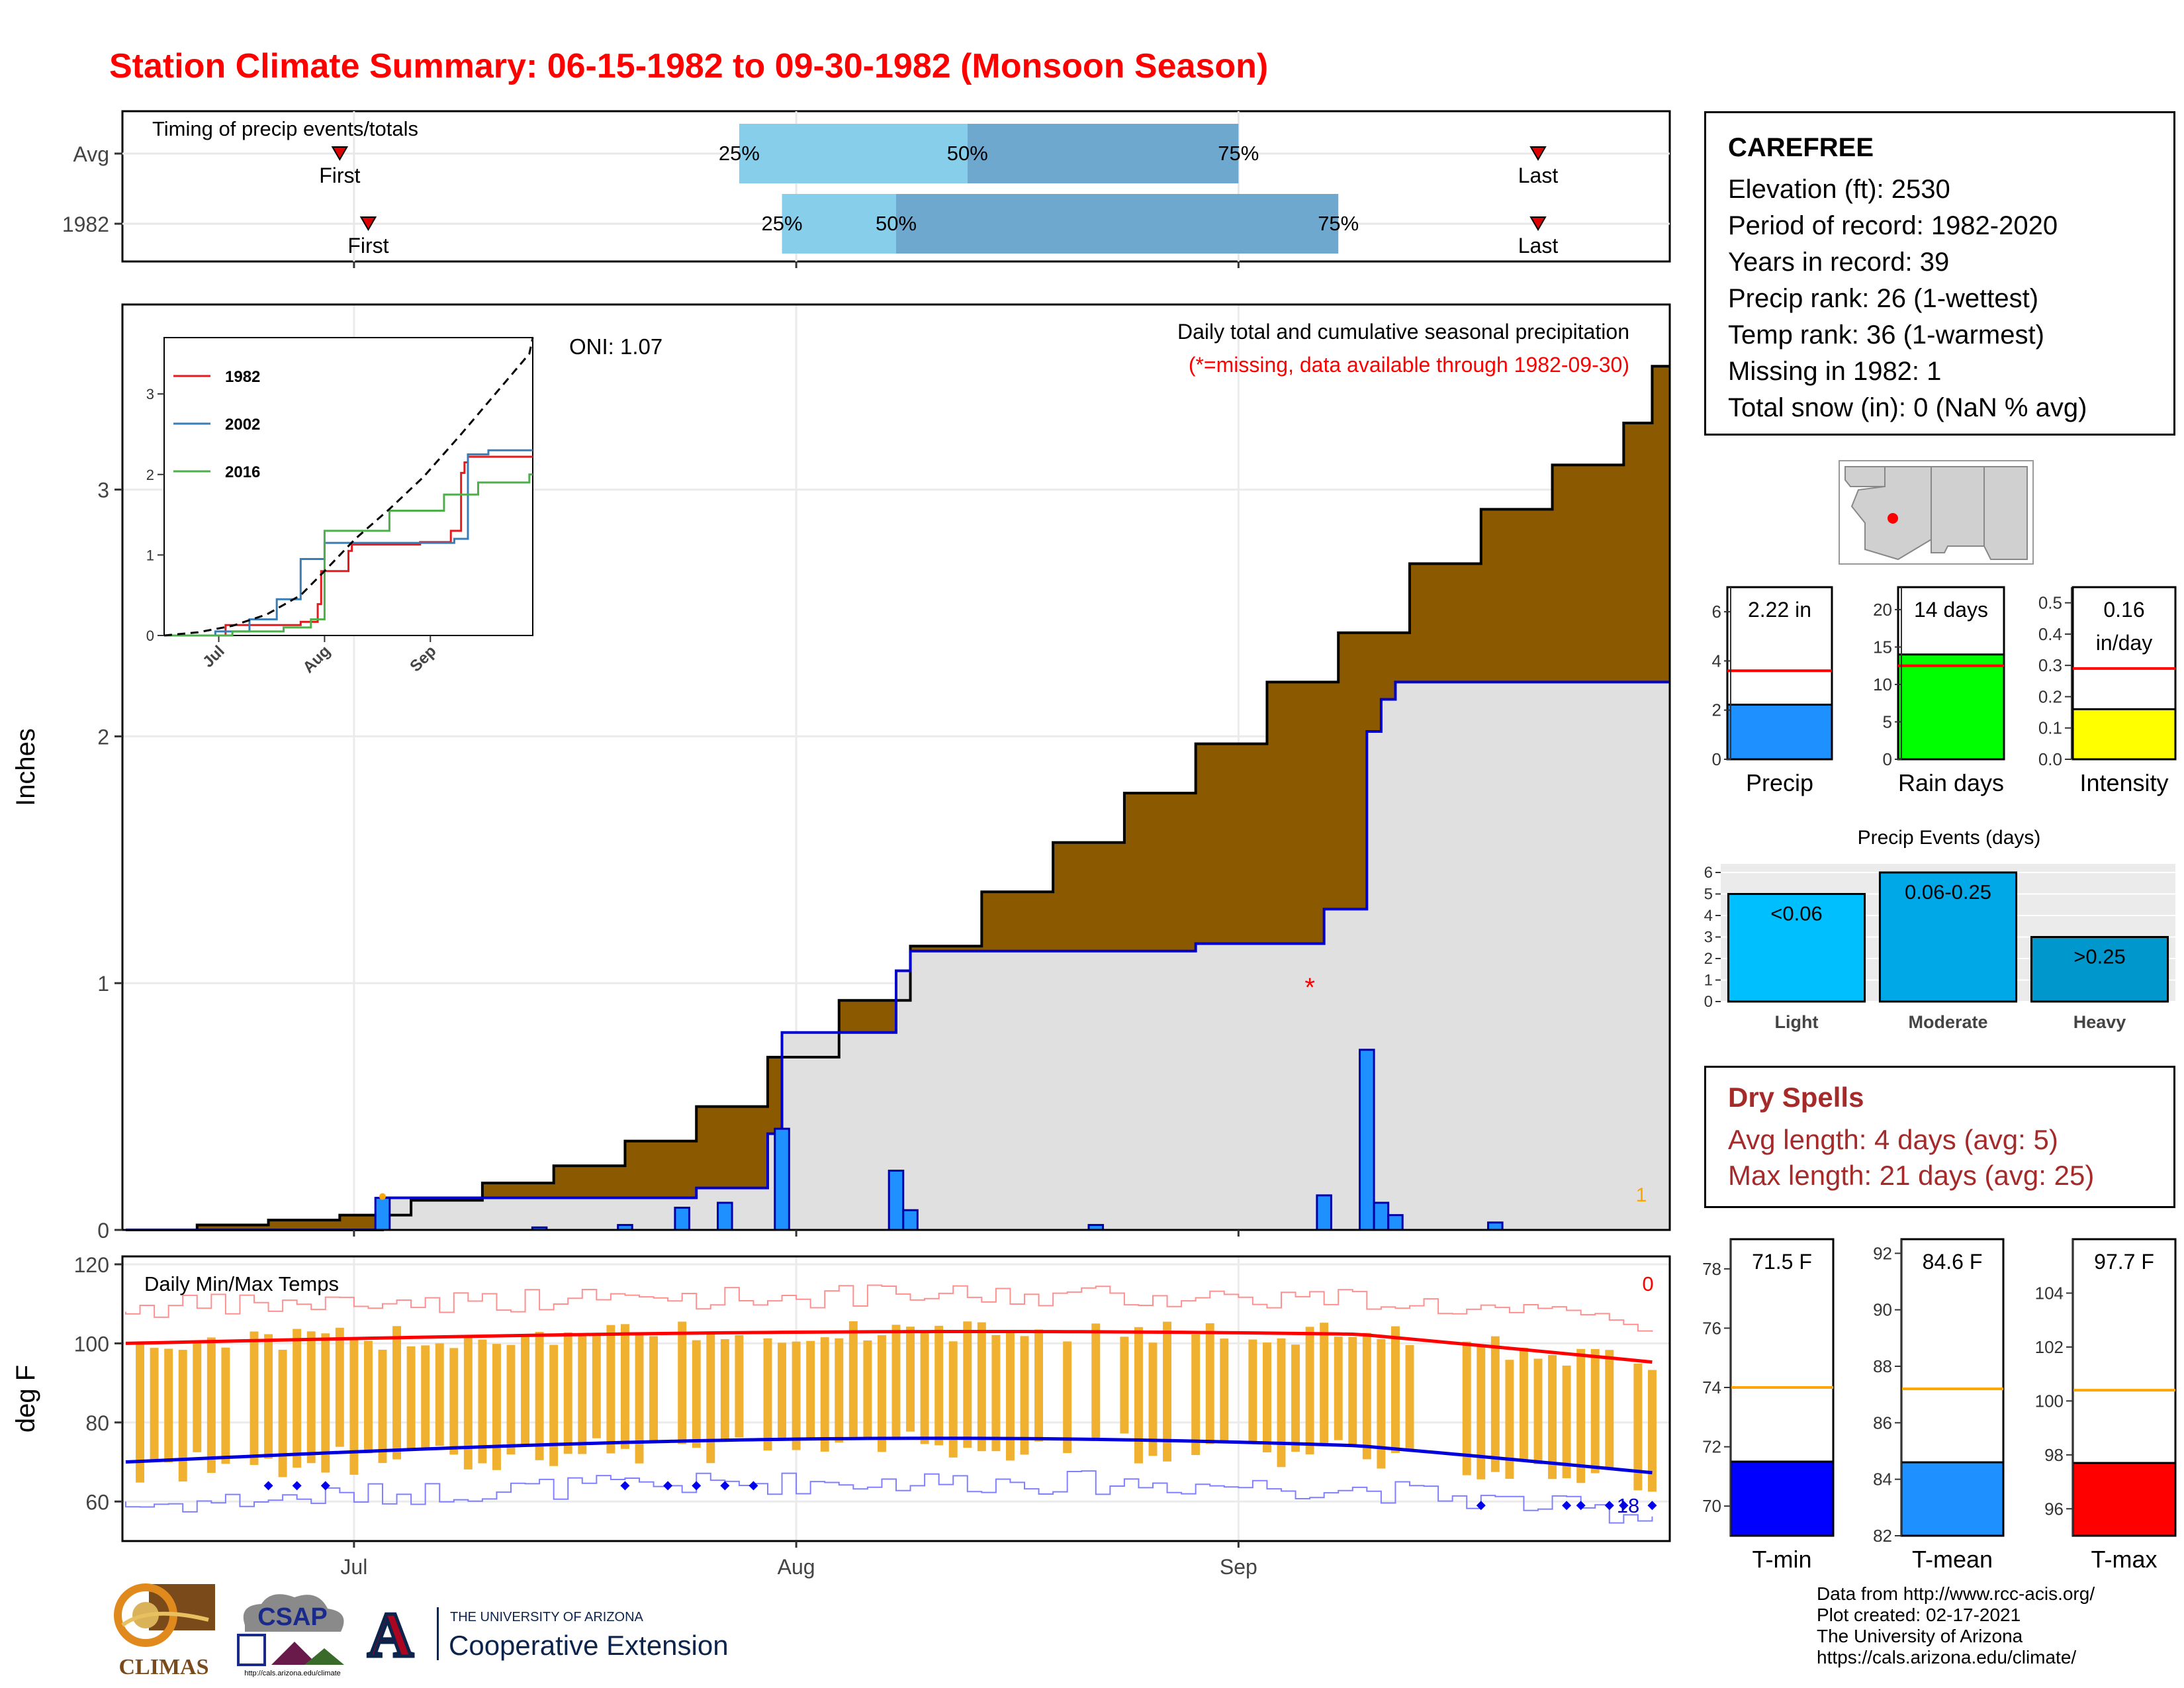 This screenshot has width=2184, height=1688. Describe the element at coordinates (150, 475) in the screenshot. I see `inset-y-tick-label: 2` at that location.